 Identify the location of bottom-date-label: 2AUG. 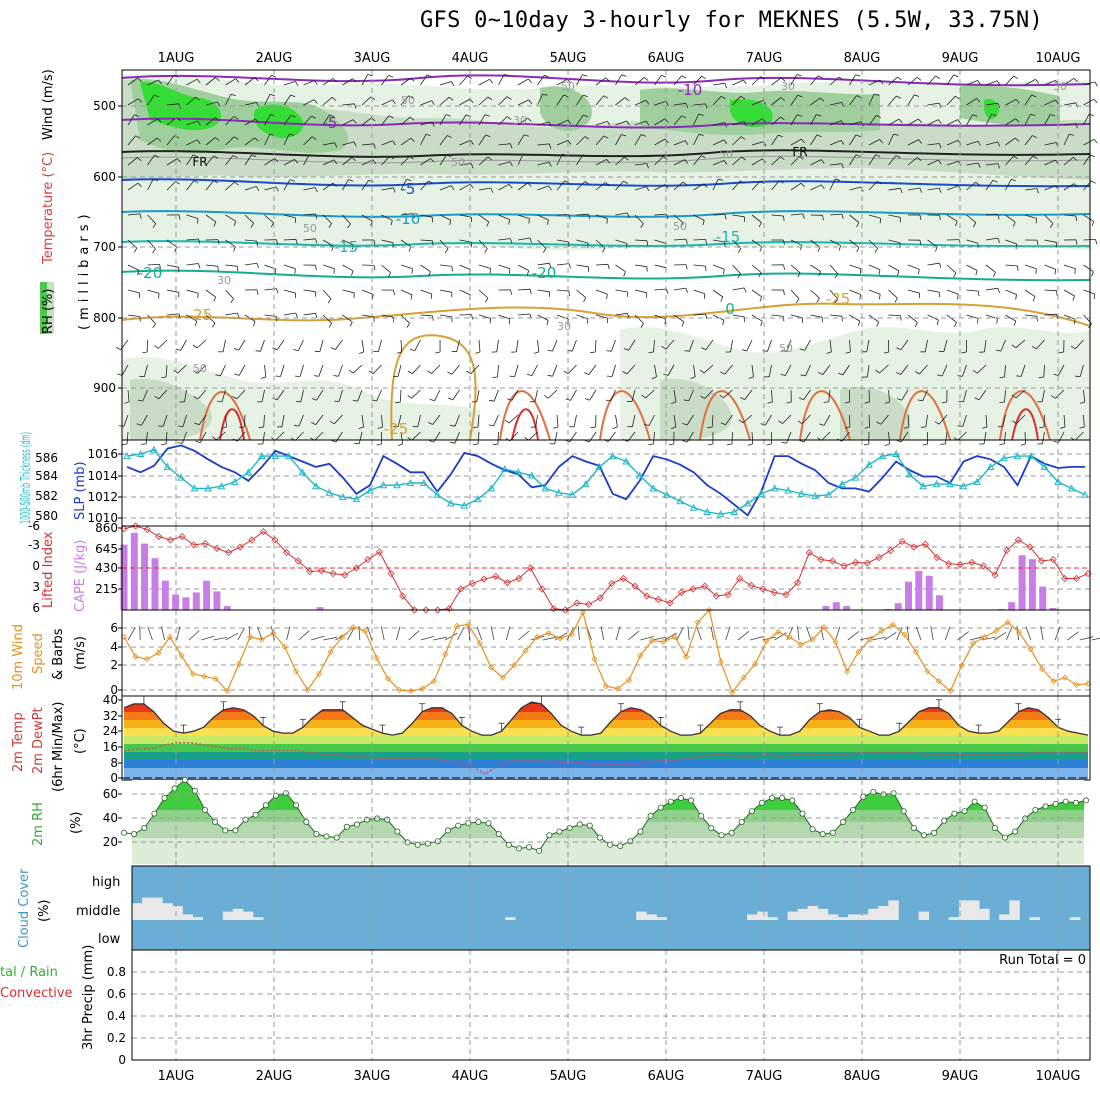
(274, 1076).